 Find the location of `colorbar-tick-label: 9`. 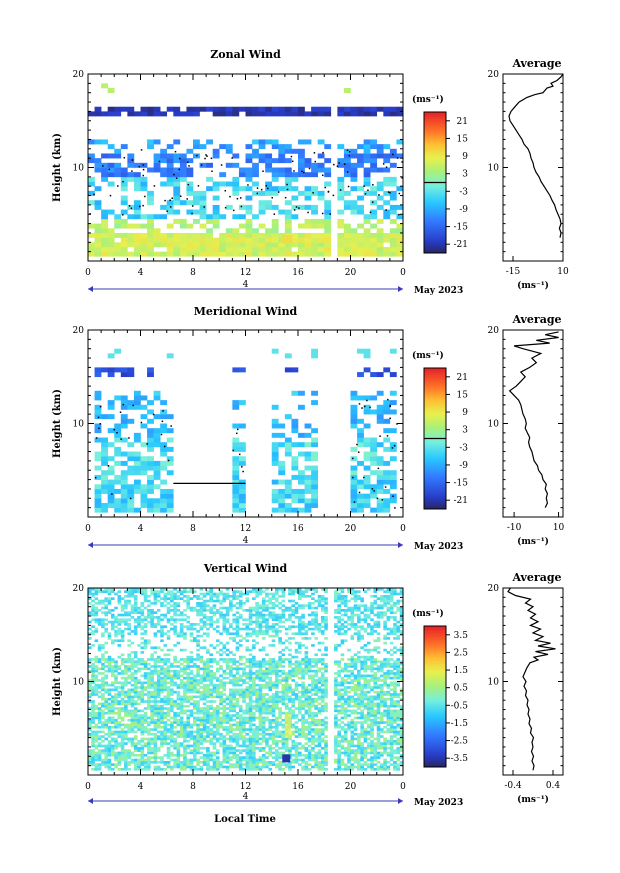

colorbar-tick-label: 9 is located at coordinates (465, 413).